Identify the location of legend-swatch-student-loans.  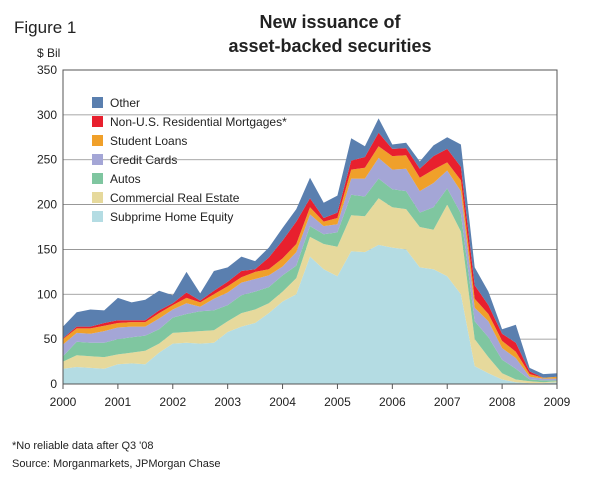
(97, 140).